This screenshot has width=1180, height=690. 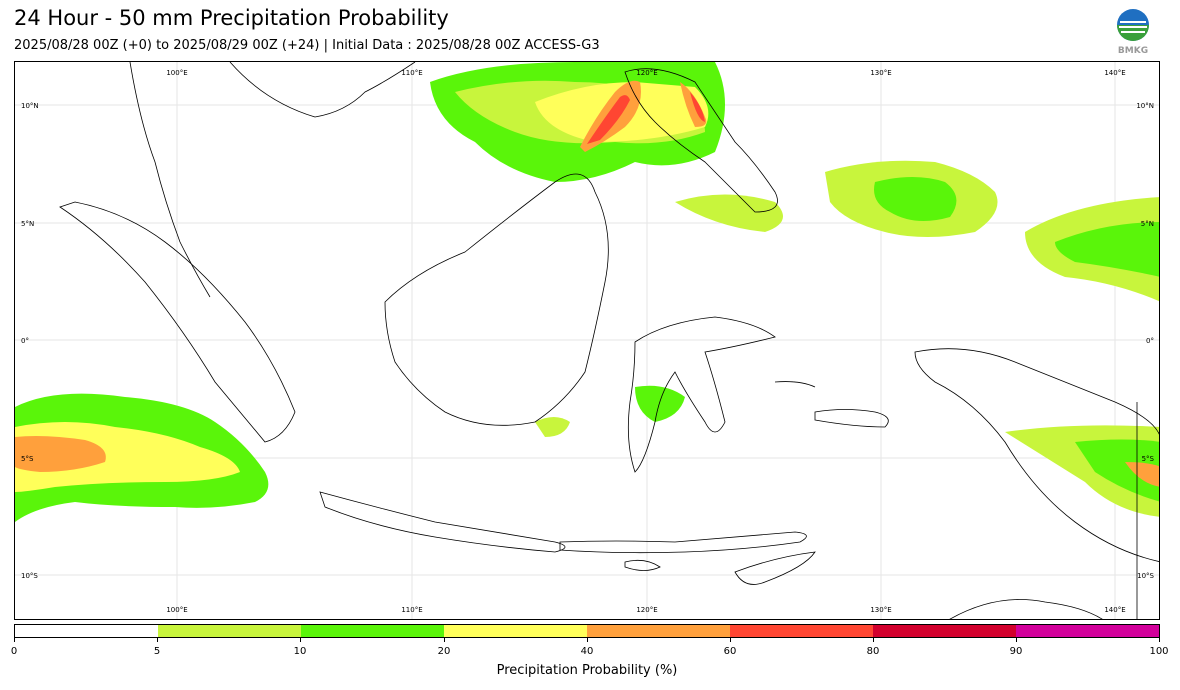 What do you see at coordinates (1107, 249) in the screenshot?
I see `field-far-east-green` at bounding box center [1107, 249].